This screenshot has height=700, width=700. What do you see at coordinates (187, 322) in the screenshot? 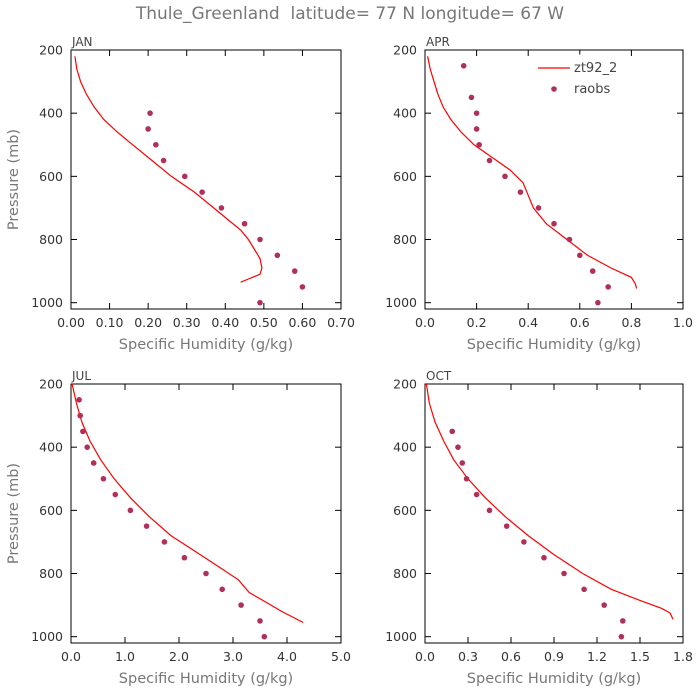
I see `x-tick-label: 0.30` at bounding box center [187, 322].